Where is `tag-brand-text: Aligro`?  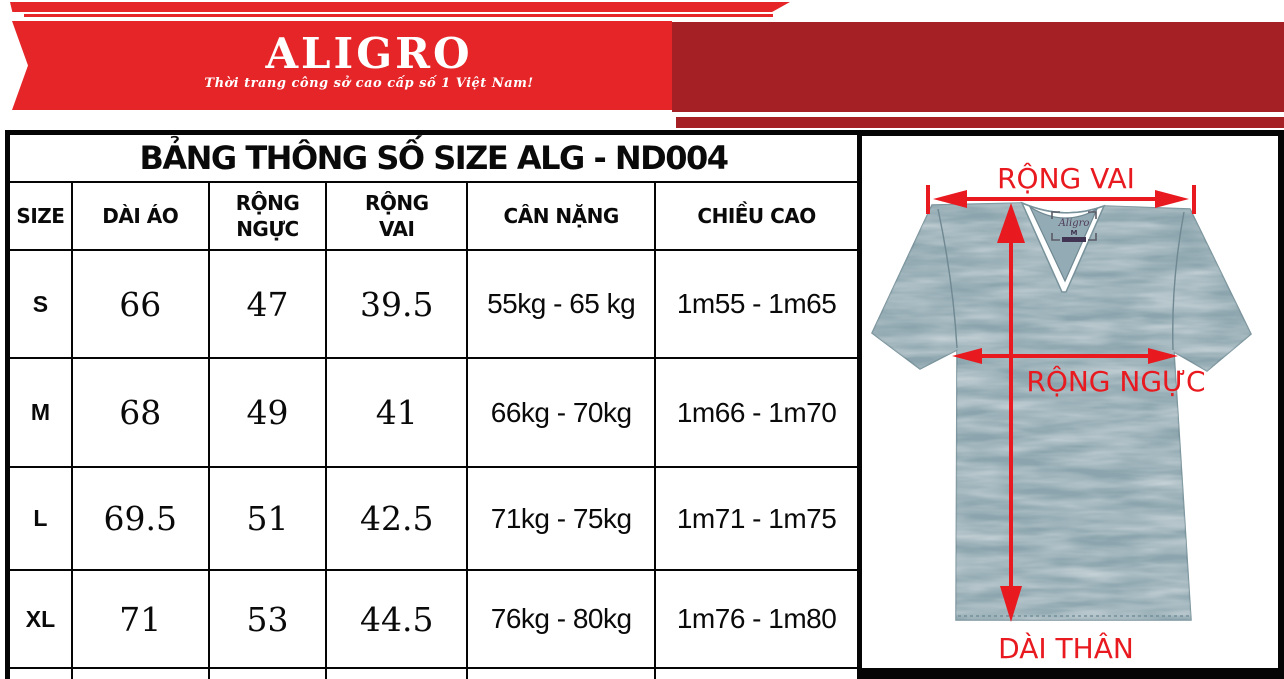 tag-brand-text: Aligro is located at coordinates (1074, 223).